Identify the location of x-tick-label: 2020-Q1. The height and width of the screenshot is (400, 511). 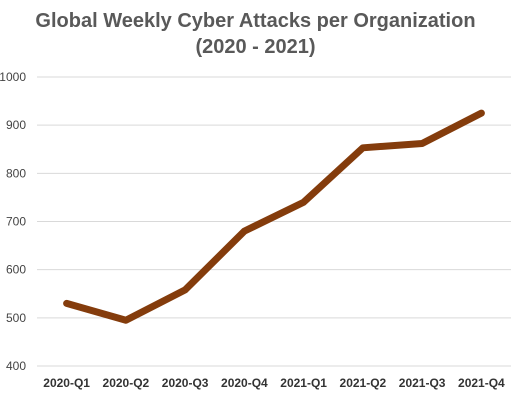
(66, 383).